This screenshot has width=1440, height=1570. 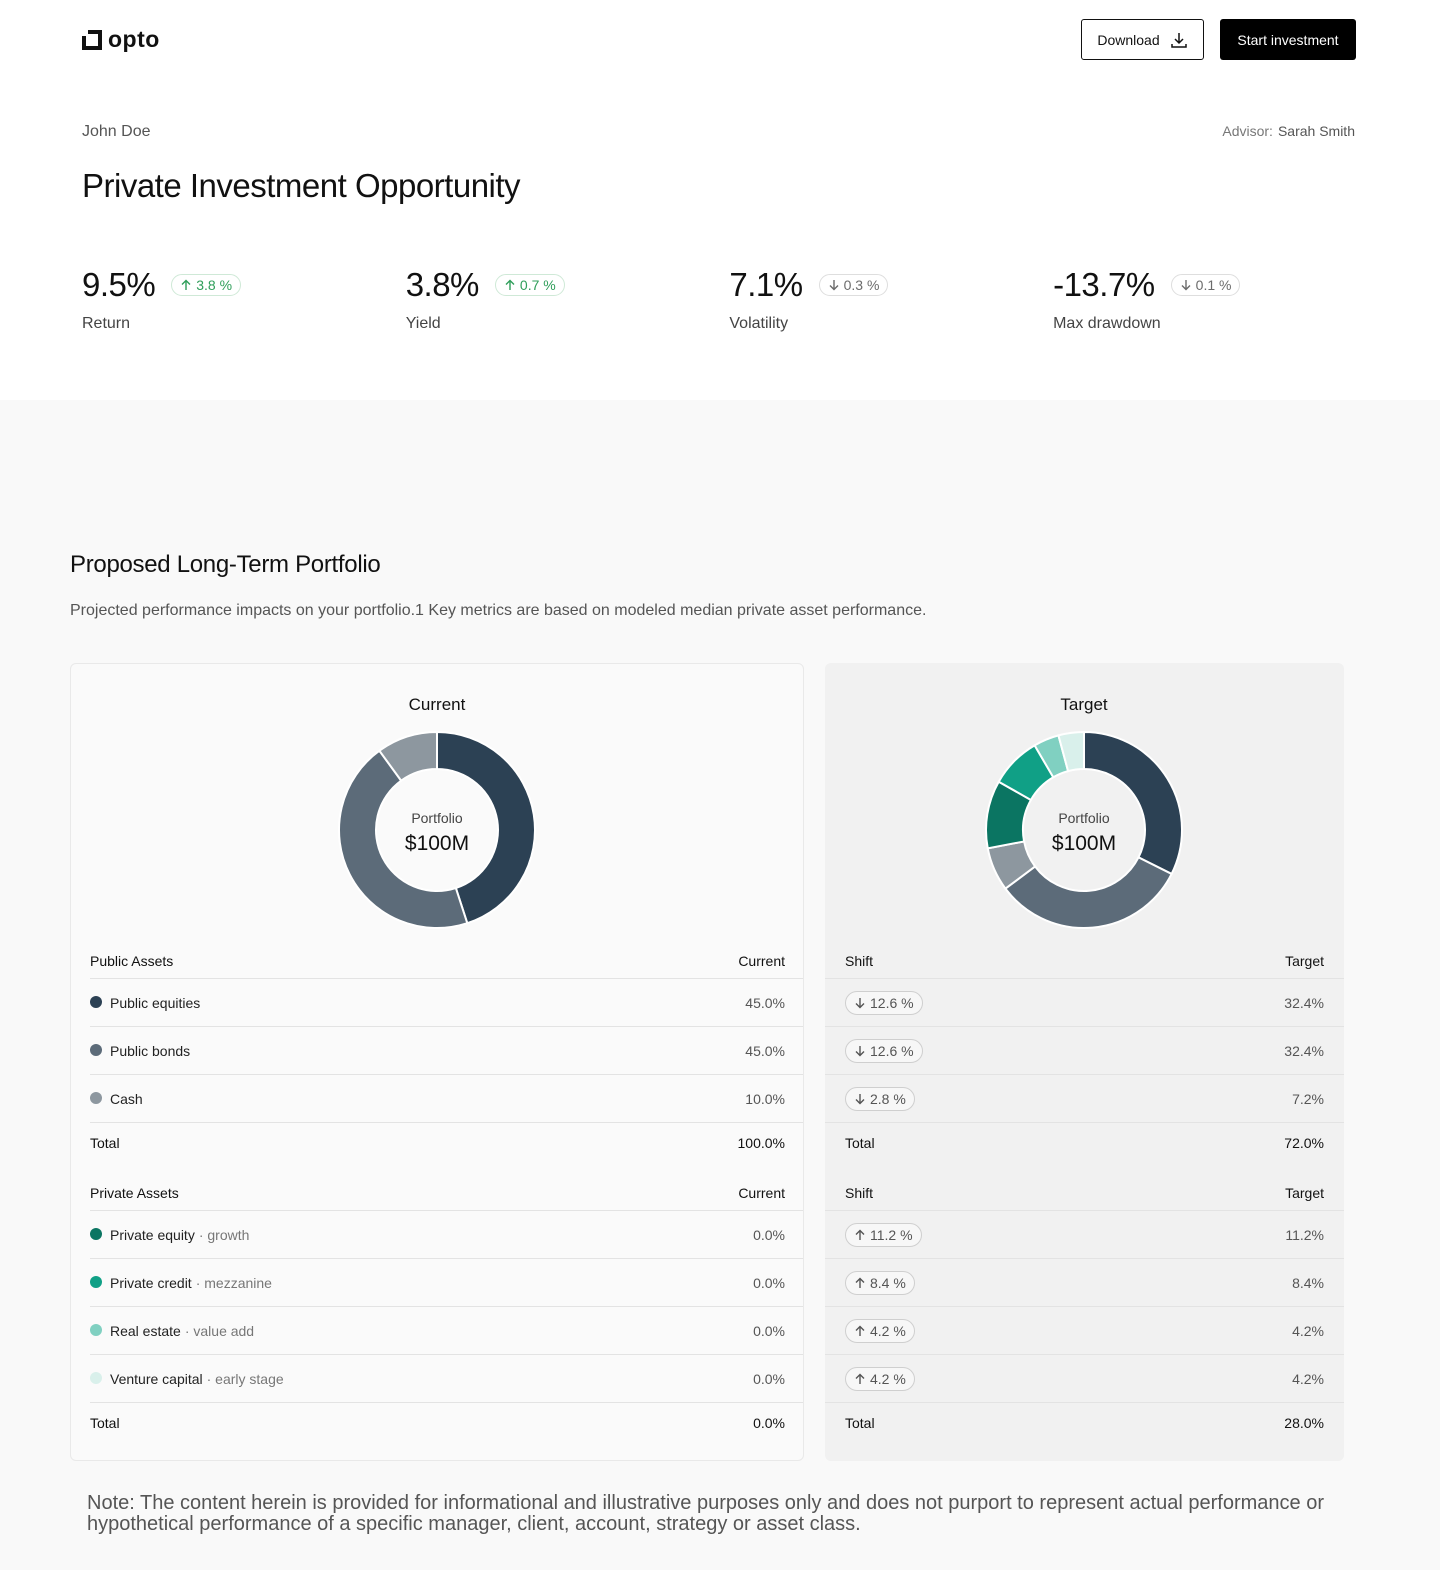 What do you see at coordinates (884, 1051) in the screenshot?
I see `shift-badge: 12.6 %` at bounding box center [884, 1051].